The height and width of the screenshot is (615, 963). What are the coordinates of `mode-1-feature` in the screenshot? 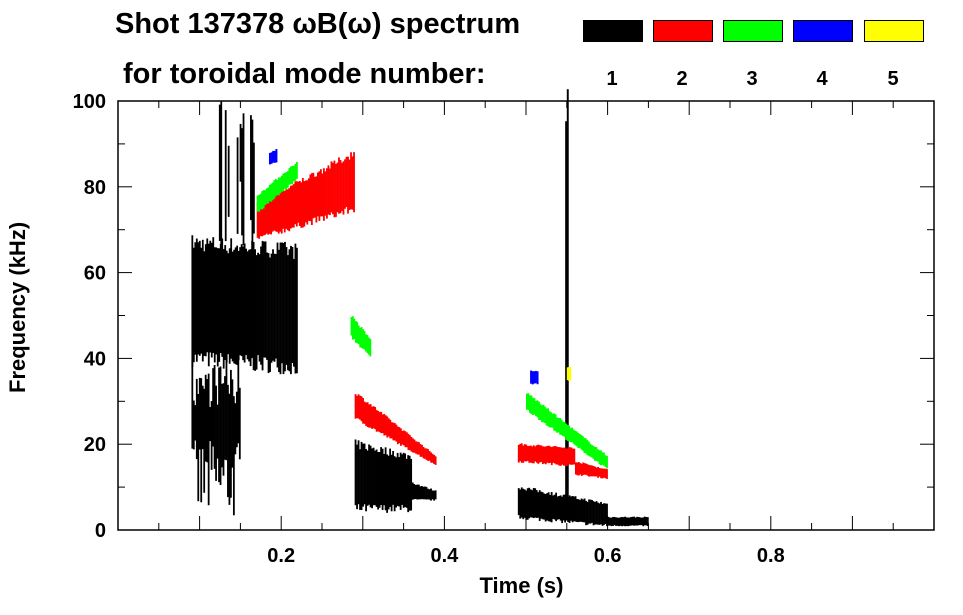 It's located at (216, 437).